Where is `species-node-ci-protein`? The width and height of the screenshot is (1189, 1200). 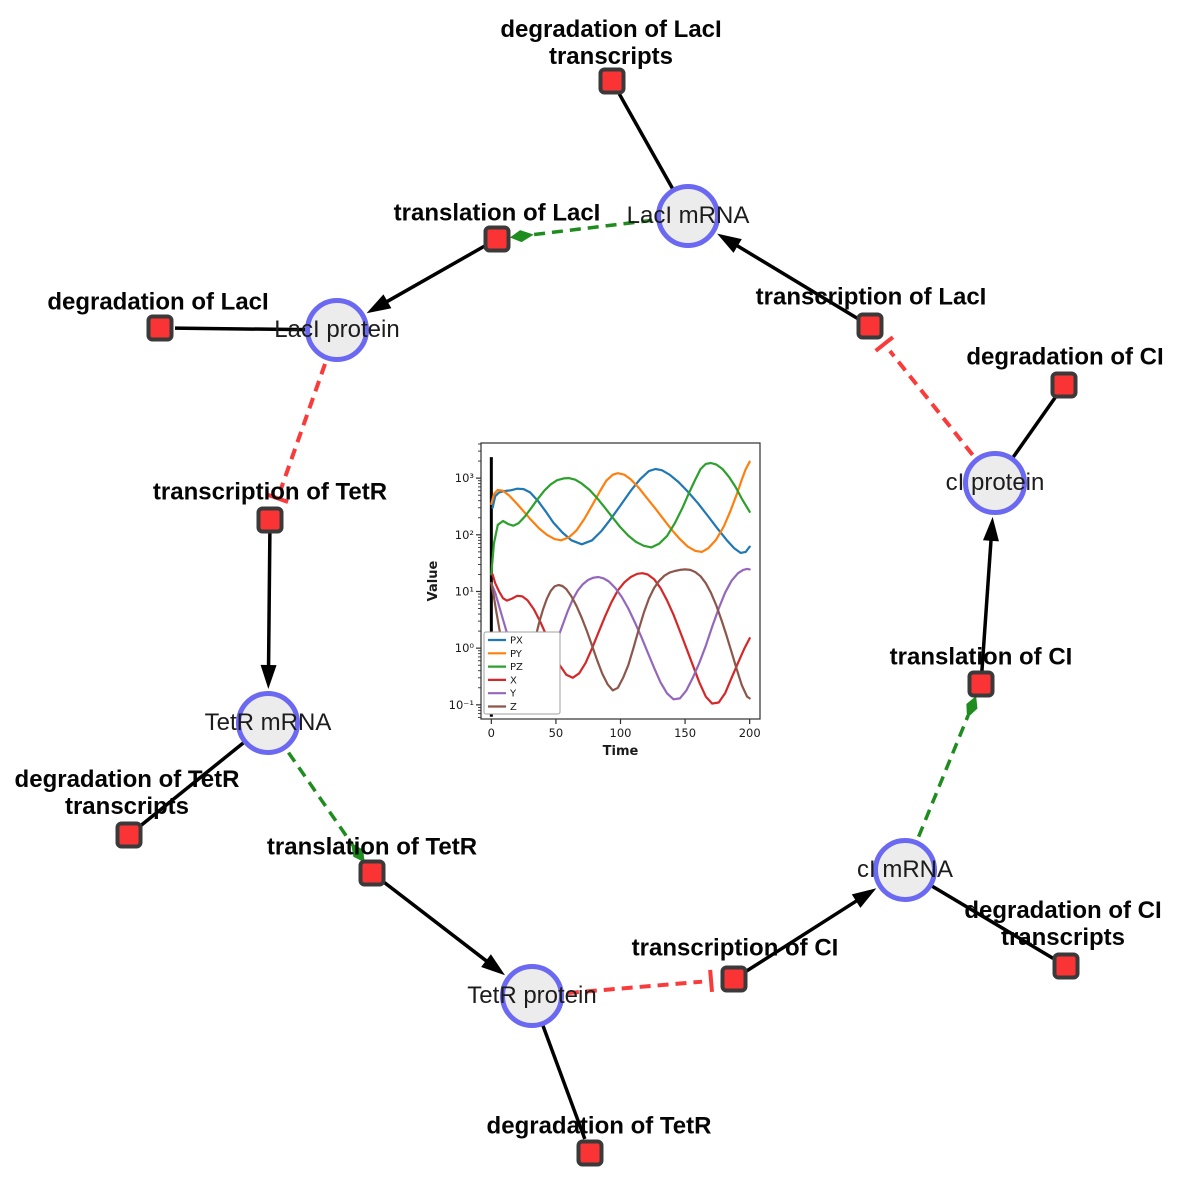 species-node-ci-protein is located at coordinates (995, 483).